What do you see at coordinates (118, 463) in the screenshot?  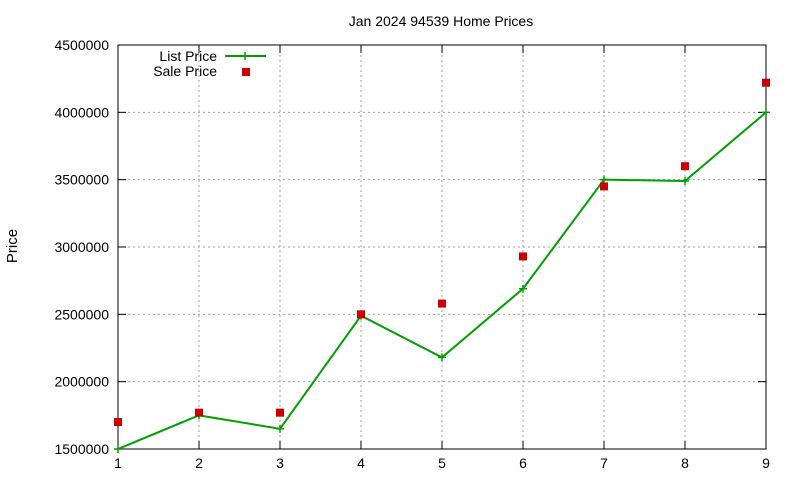 I see `x-tick-label: 1` at bounding box center [118, 463].